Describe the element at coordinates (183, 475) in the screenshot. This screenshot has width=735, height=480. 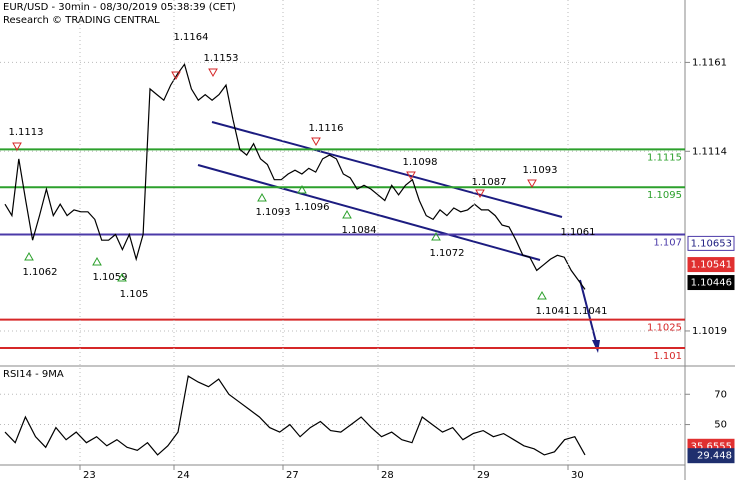
I see `x-tick-label: 24` at that location.